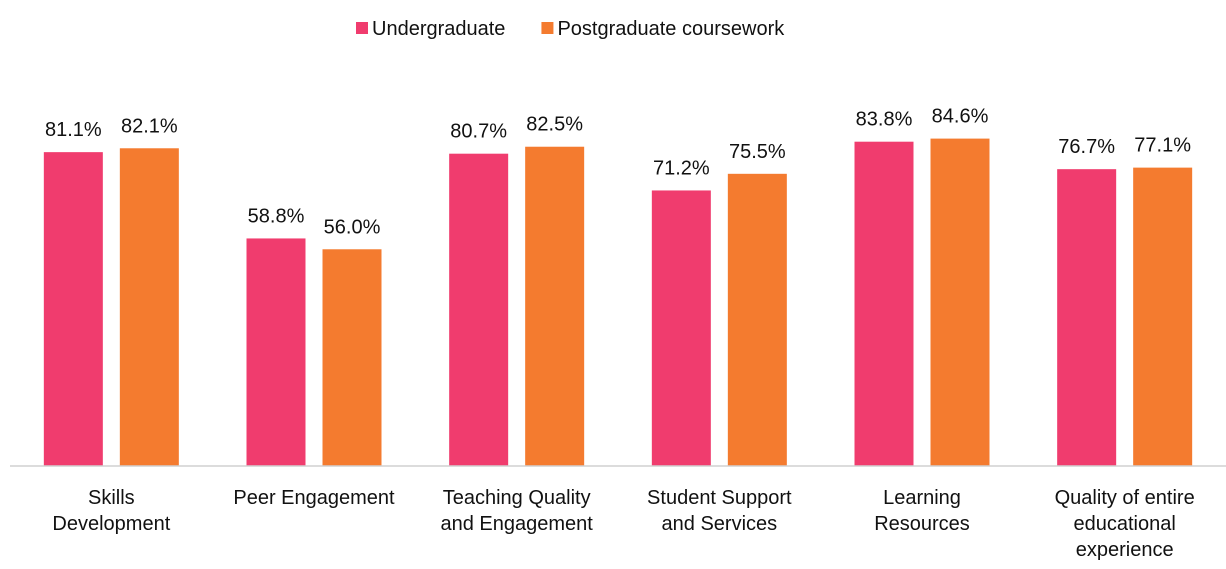  I want to click on x-tick-label-line: Learning, so click(922, 498).